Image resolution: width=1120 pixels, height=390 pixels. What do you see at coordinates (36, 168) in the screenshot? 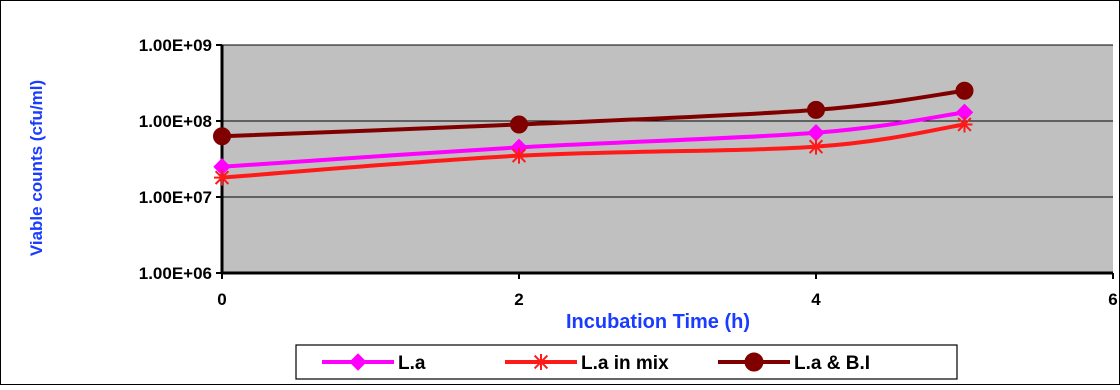
I see `y-axis-title: Viable counts (cfu/ml)` at bounding box center [36, 168].